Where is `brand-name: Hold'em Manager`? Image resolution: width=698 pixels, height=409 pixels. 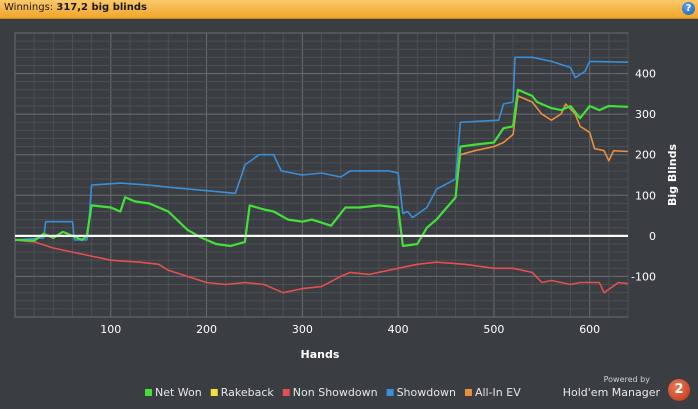
brand-name: Hold'em Manager is located at coordinates (611, 392).